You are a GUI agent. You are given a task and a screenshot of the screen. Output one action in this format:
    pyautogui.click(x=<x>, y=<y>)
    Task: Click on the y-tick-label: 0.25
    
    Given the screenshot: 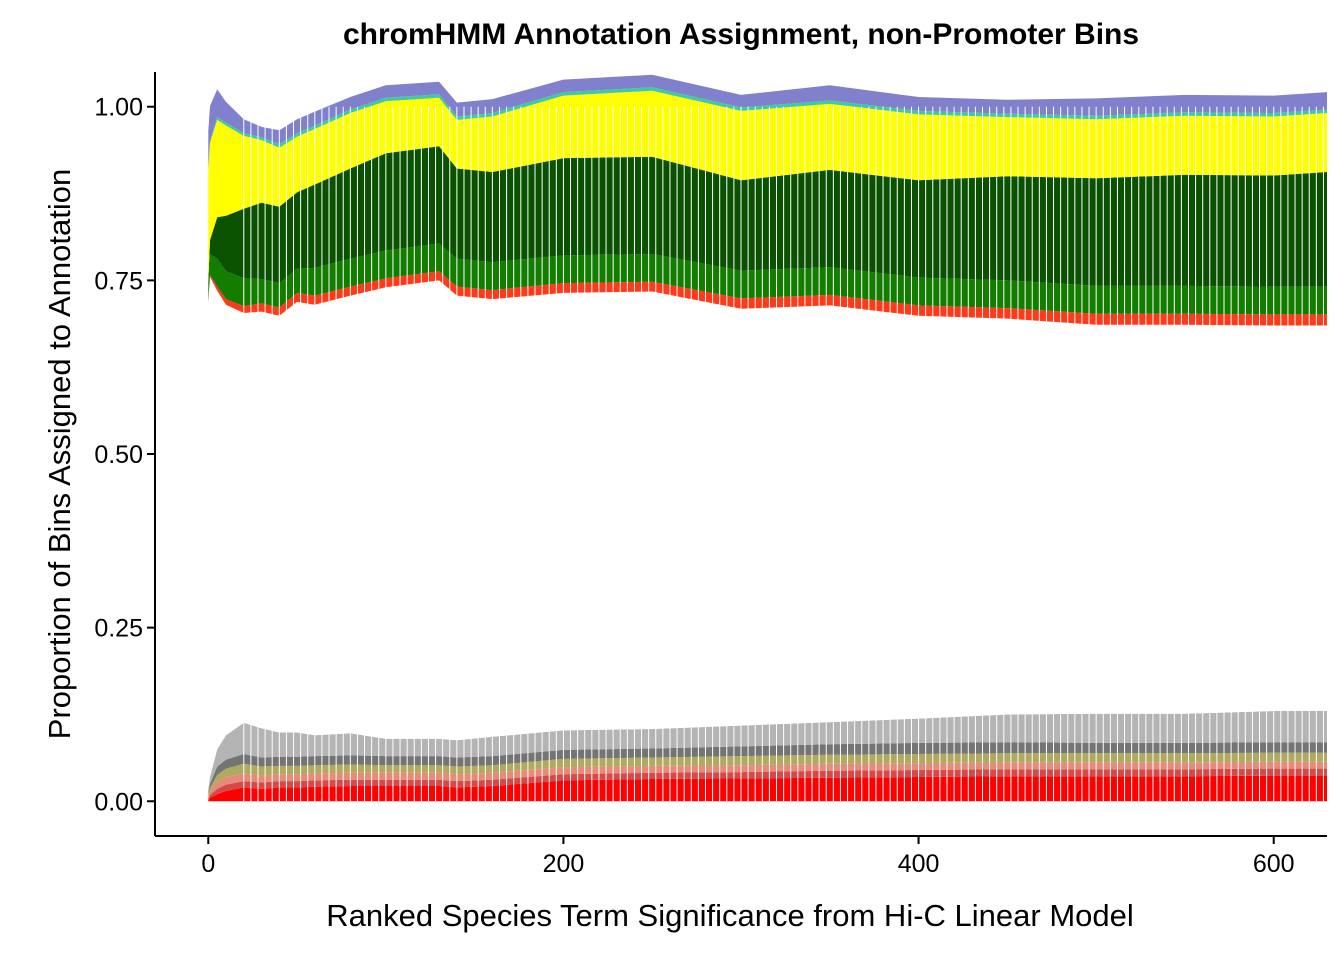 What is the action you would take?
    pyautogui.click(x=118, y=629)
    